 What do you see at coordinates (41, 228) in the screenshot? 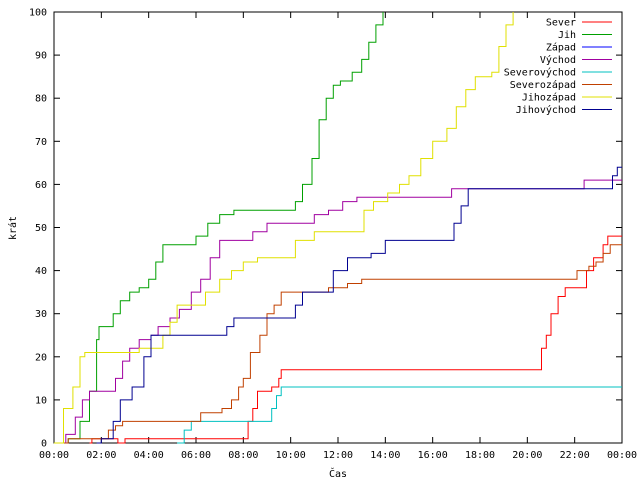
I see `y-tick-label: 50` at bounding box center [41, 228].